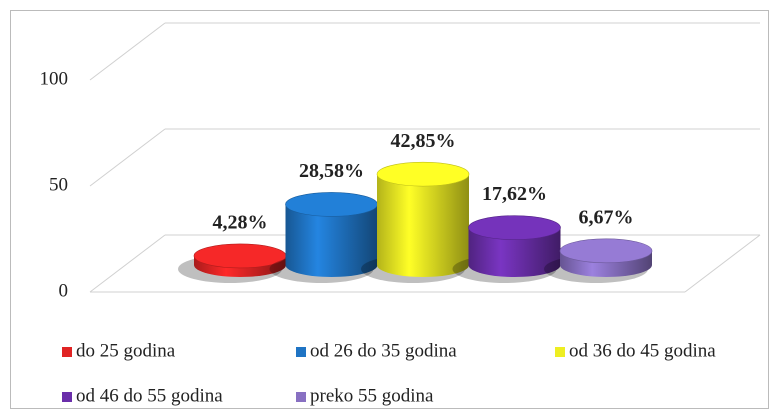 Image resolution: width=779 pixels, height=420 pixels. What do you see at coordinates (126, 350) in the screenshot?
I see `legend-label: do 25 godina` at bounding box center [126, 350].